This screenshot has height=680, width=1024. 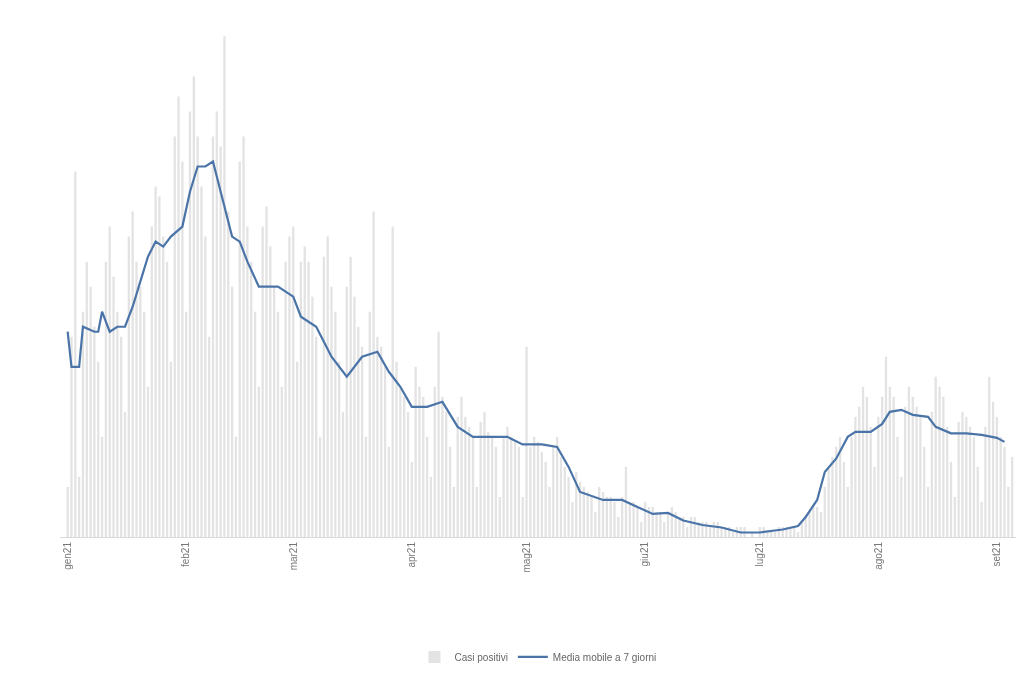 What do you see at coordinates (293, 556) in the screenshot?
I see `x-tick-label: mar21` at bounding box center [293, 556].